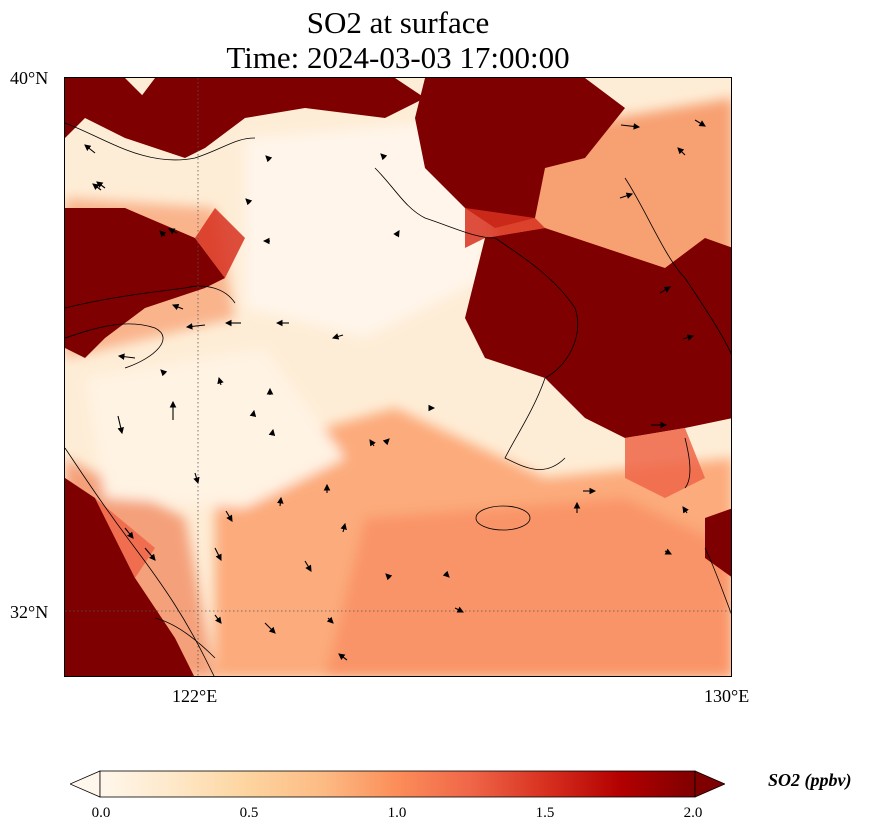 The height and width of the screenshot is (836, 875). I want to click on coastline-west-korea, so click(536, 308).